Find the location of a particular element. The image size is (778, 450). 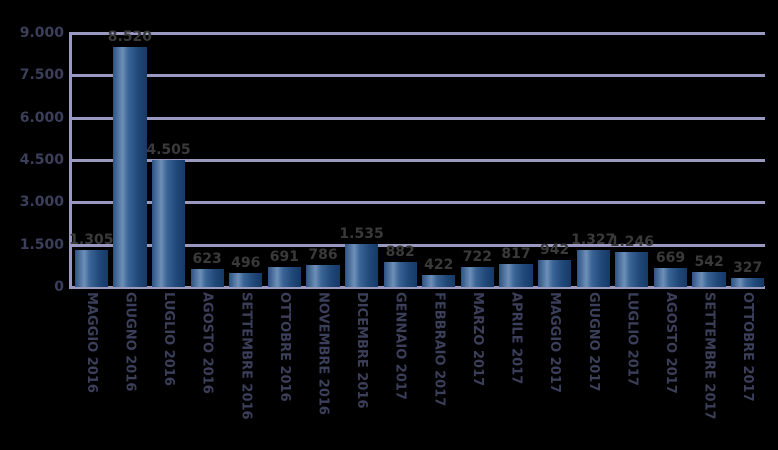

bar-value-label: 542 is located at coordinates (709, 261).